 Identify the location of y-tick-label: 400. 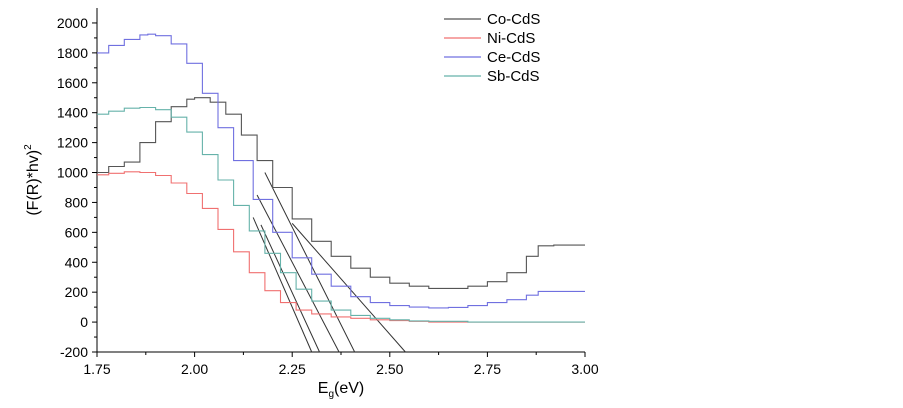
(77, 262).